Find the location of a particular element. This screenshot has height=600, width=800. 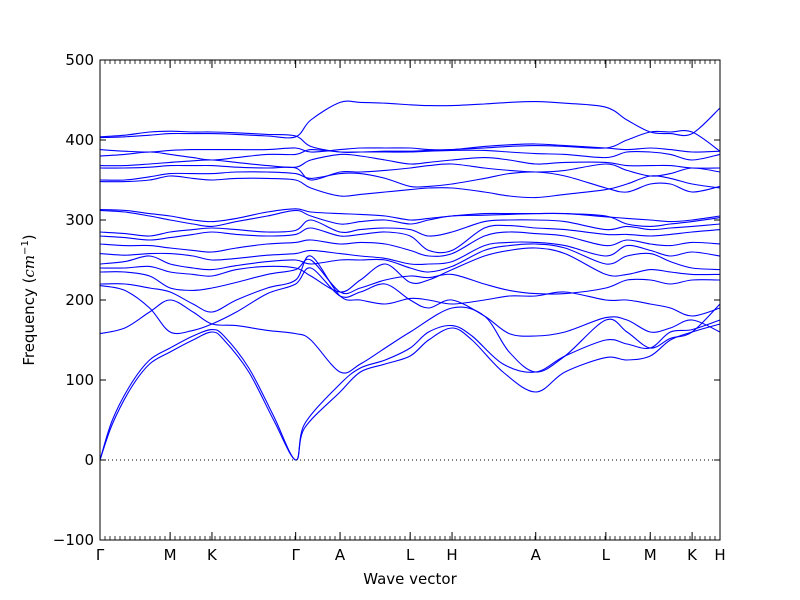

y-tick-label: 500 is located at coordinates (79, 60).